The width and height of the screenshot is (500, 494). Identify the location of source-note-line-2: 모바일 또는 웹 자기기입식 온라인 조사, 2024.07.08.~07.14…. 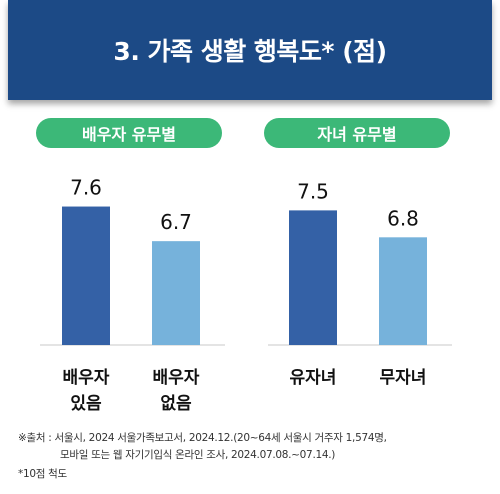
(198, 455).